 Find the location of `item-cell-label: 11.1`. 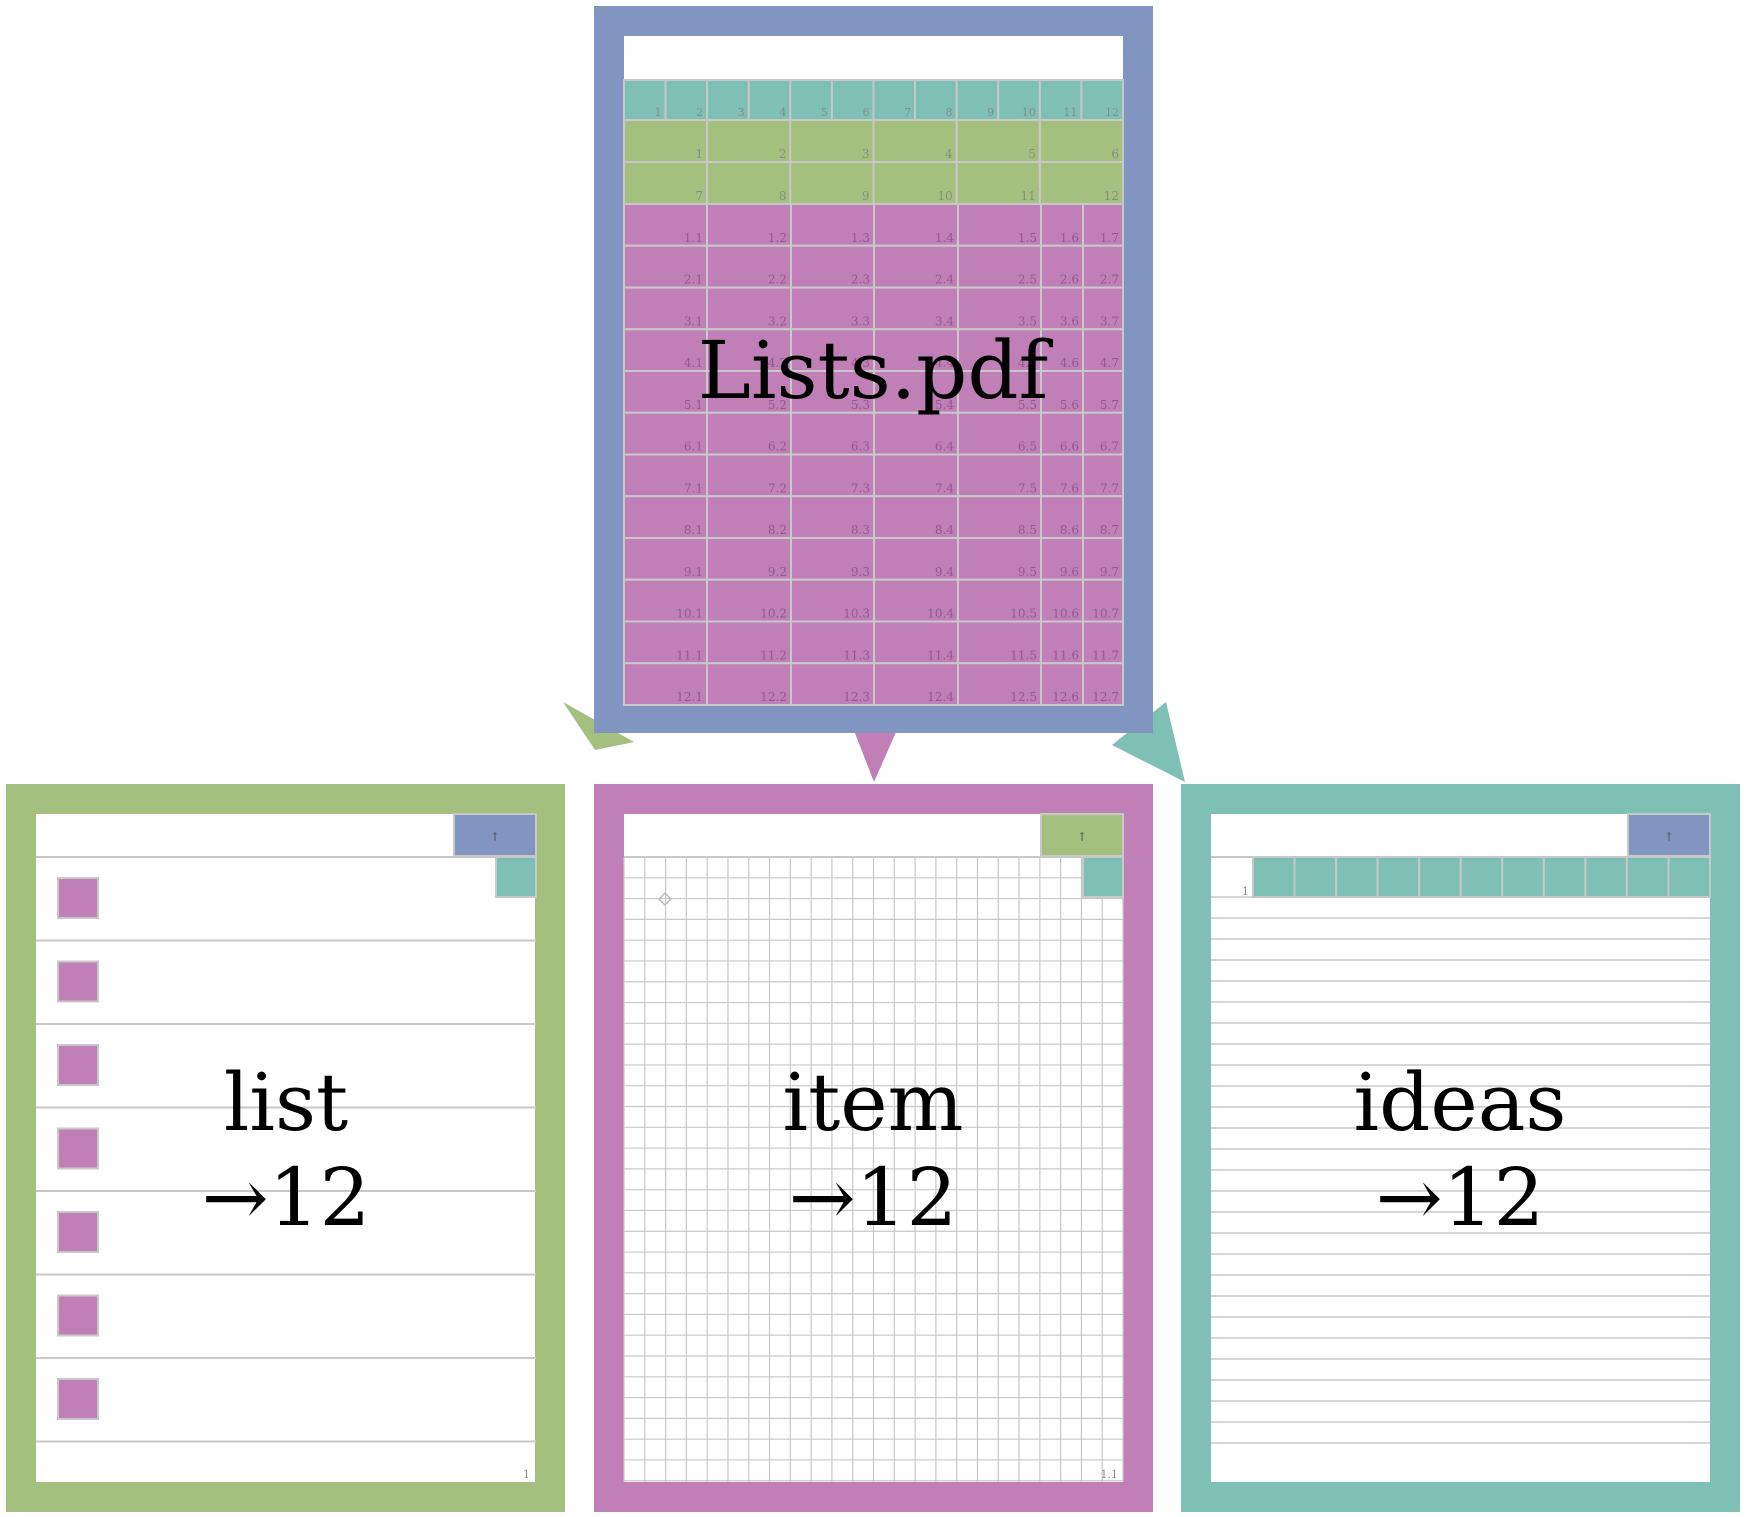

item-cell-label: 11.1 is located at coordinates (689, 655).